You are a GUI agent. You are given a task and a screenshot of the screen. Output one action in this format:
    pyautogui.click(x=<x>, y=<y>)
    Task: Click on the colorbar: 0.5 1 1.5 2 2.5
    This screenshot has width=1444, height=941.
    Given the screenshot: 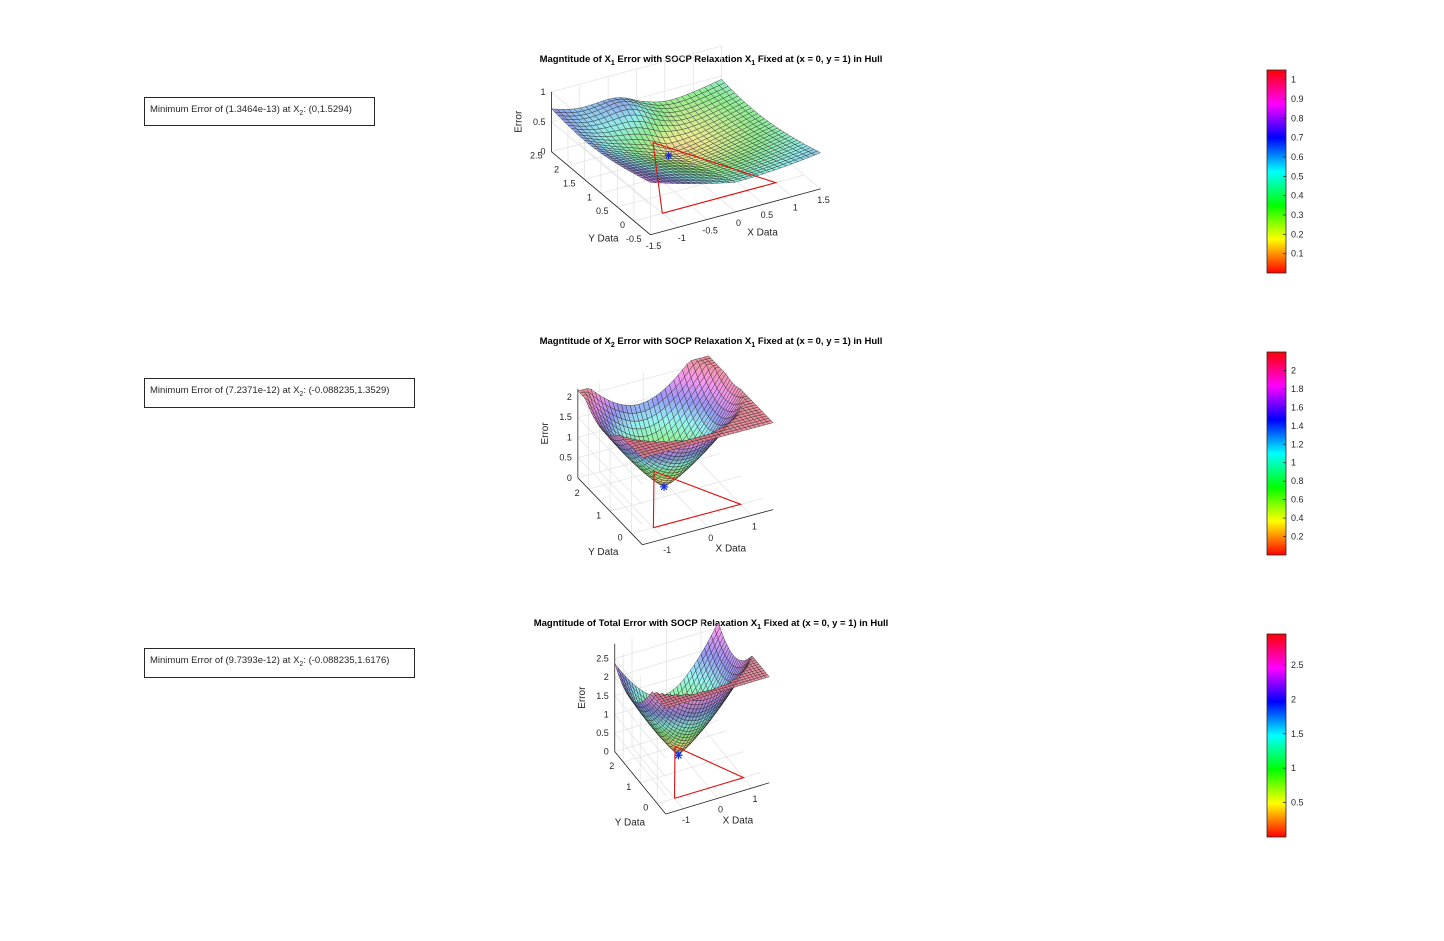 What is the action you would take?
    pyautogui.click(x=1285, y=735)
    